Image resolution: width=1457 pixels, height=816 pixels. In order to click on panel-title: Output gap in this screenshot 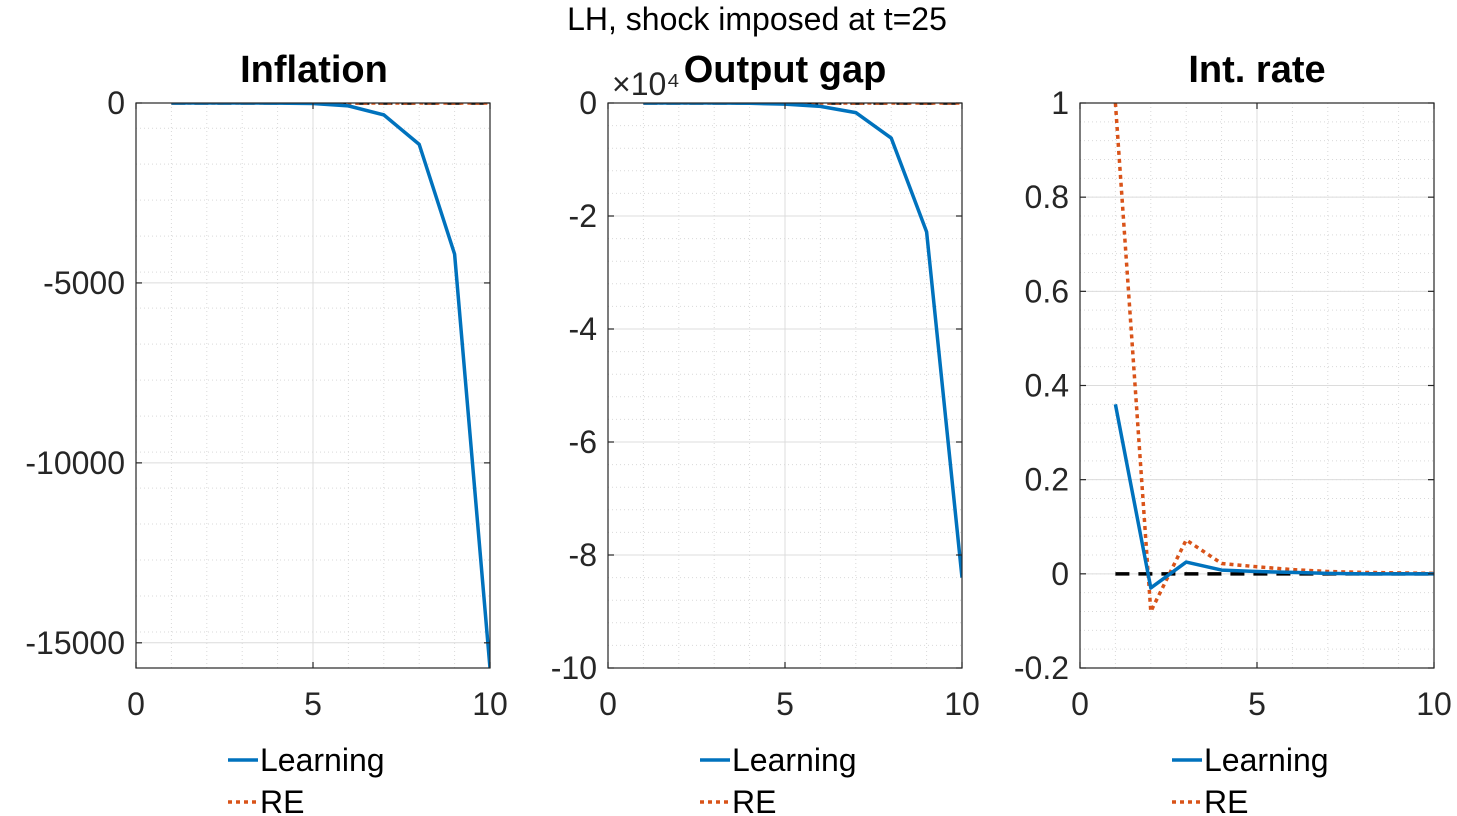, I will do `click(785, 70)`.